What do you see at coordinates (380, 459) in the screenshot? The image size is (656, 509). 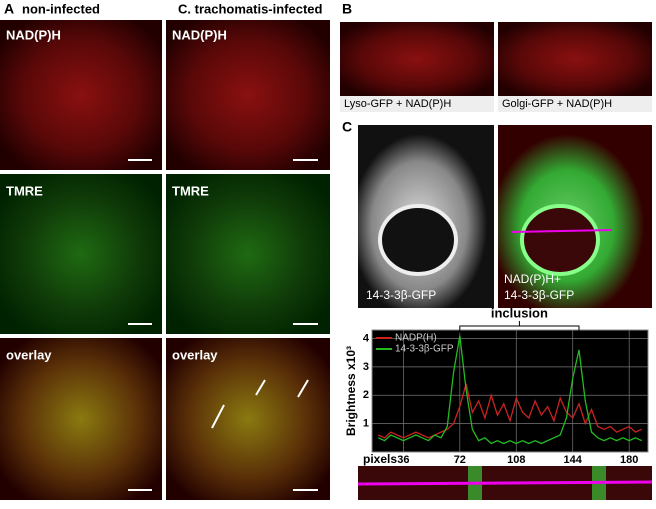 I see `x-axis-label: pixels` at bounding box center [380, 459].